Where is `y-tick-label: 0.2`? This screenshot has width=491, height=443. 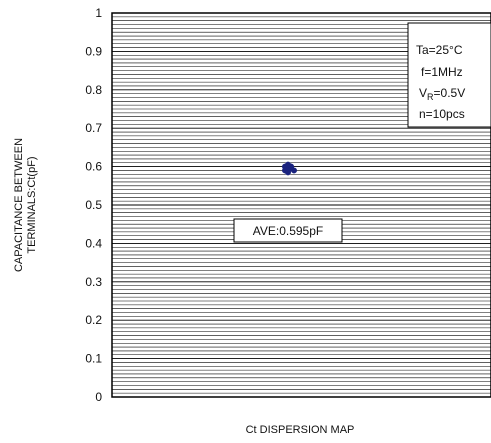 y-tick-label: 0.2 is located at coordinates (93, 320).